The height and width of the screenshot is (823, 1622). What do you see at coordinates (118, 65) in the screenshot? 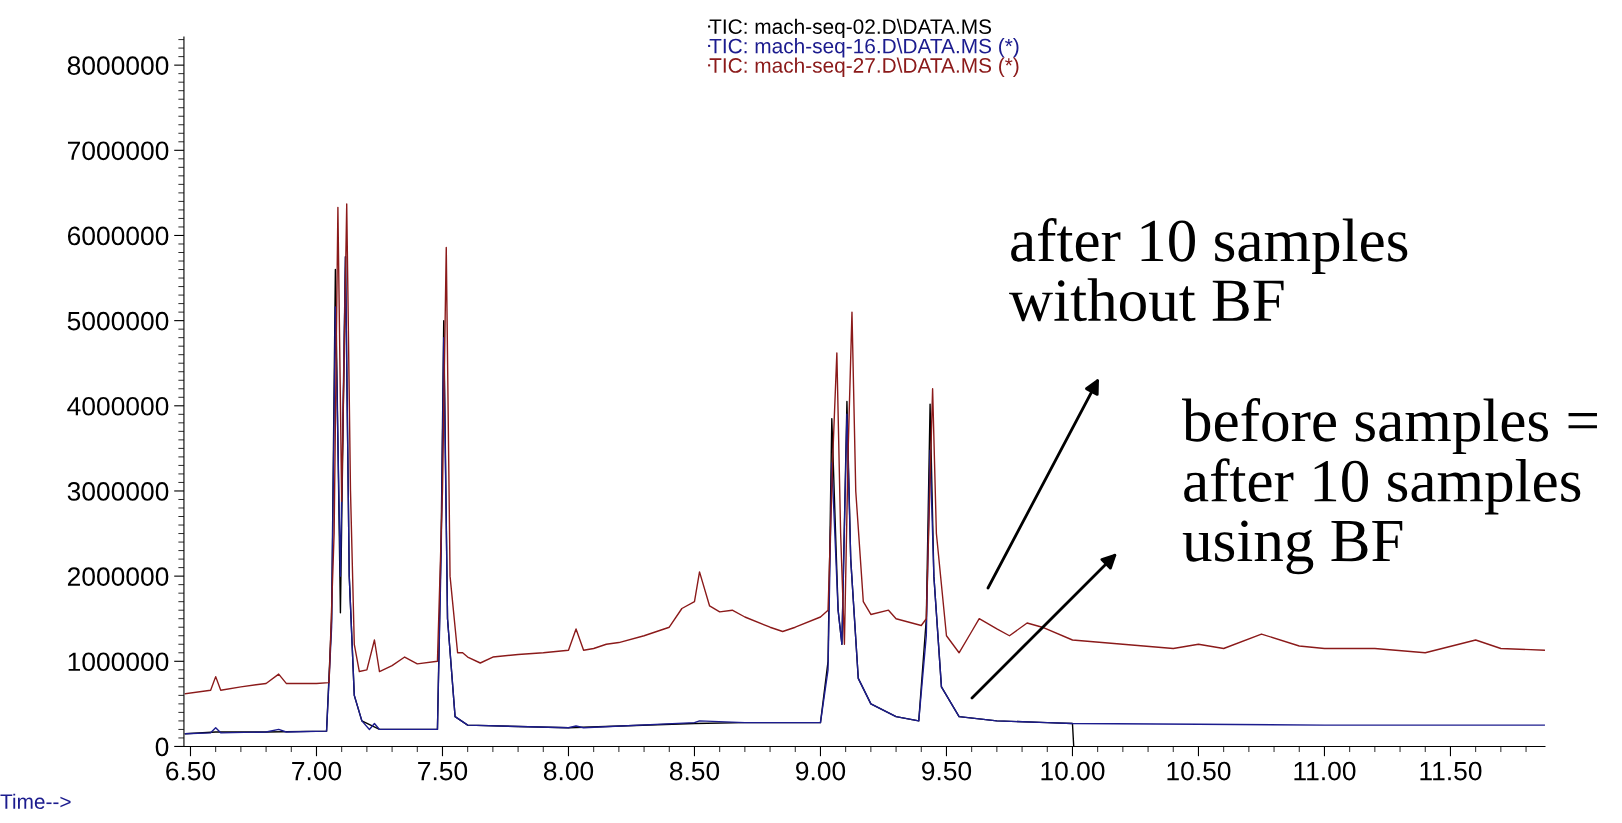
I see `y-tick-label: 8000000` at bounding box center [118, 65].